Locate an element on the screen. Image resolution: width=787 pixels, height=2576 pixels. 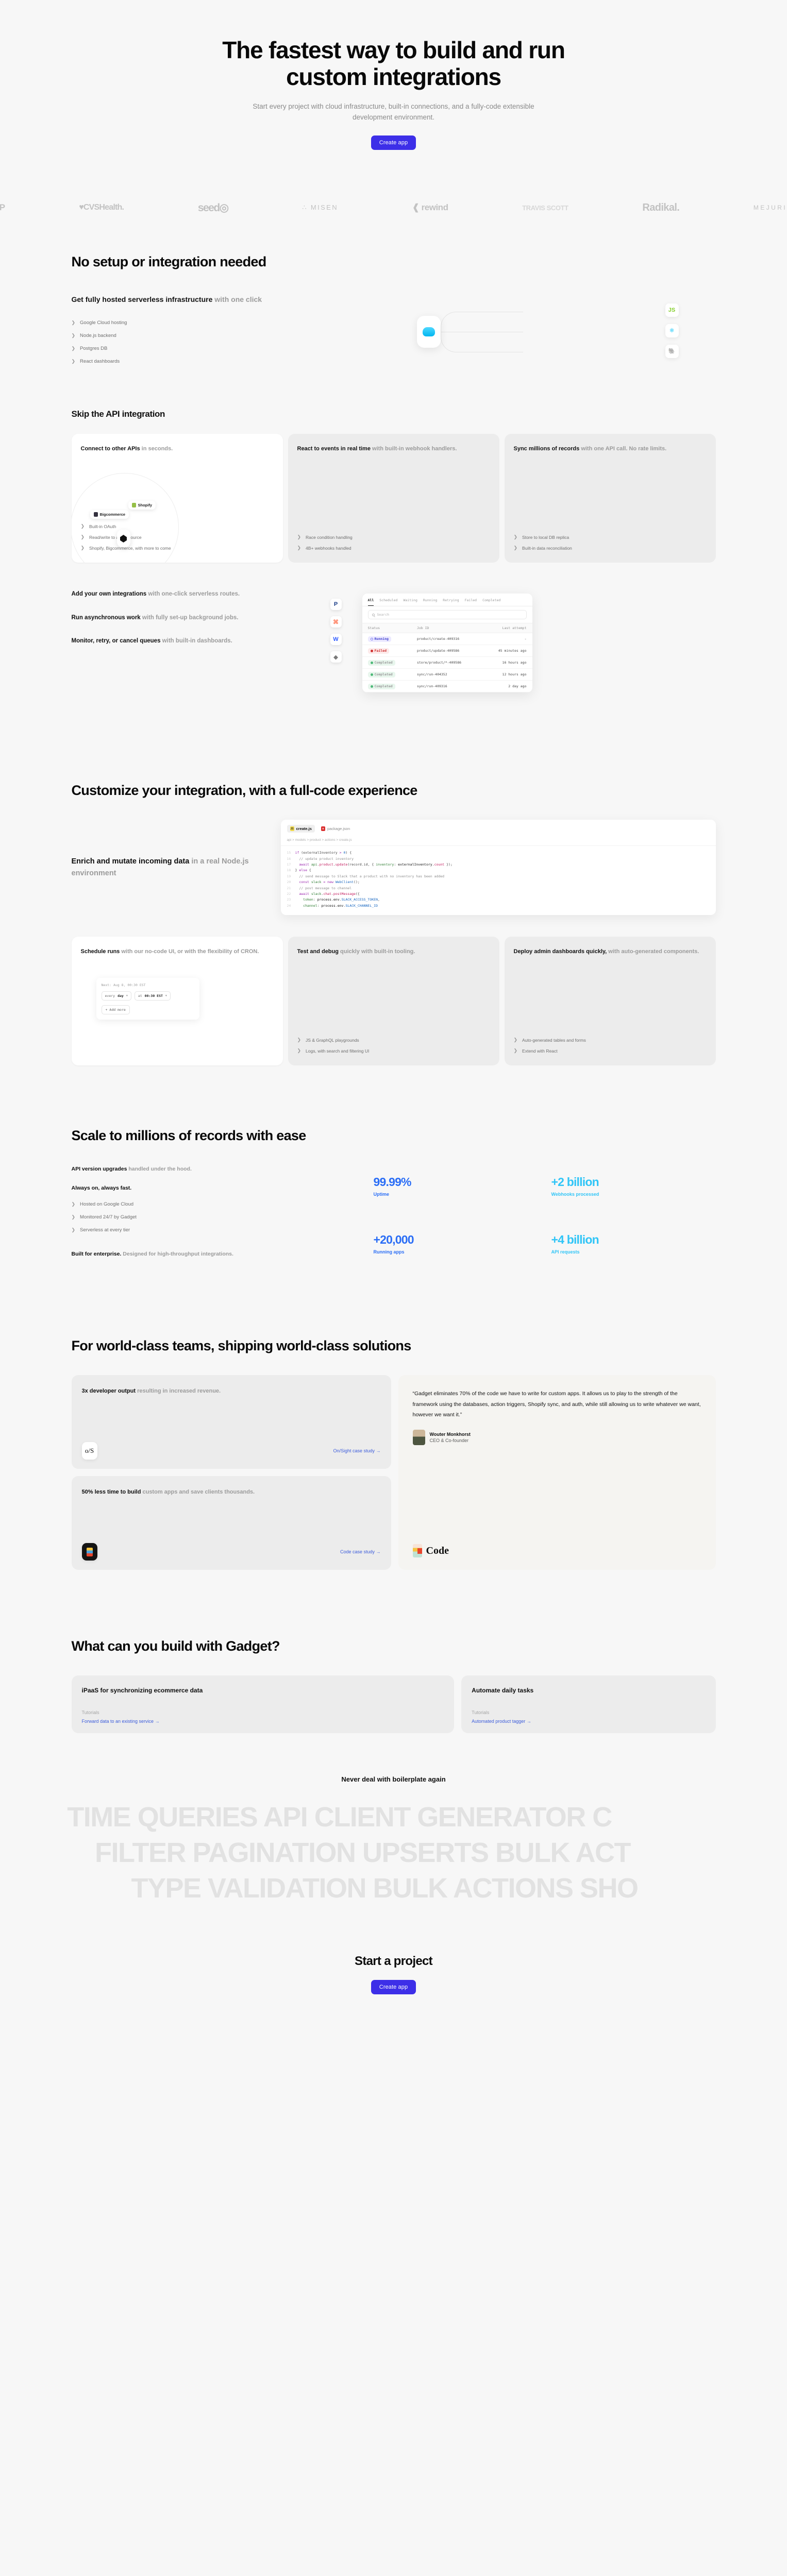
stat-label: API requests is located at coordinates (565, 1252).